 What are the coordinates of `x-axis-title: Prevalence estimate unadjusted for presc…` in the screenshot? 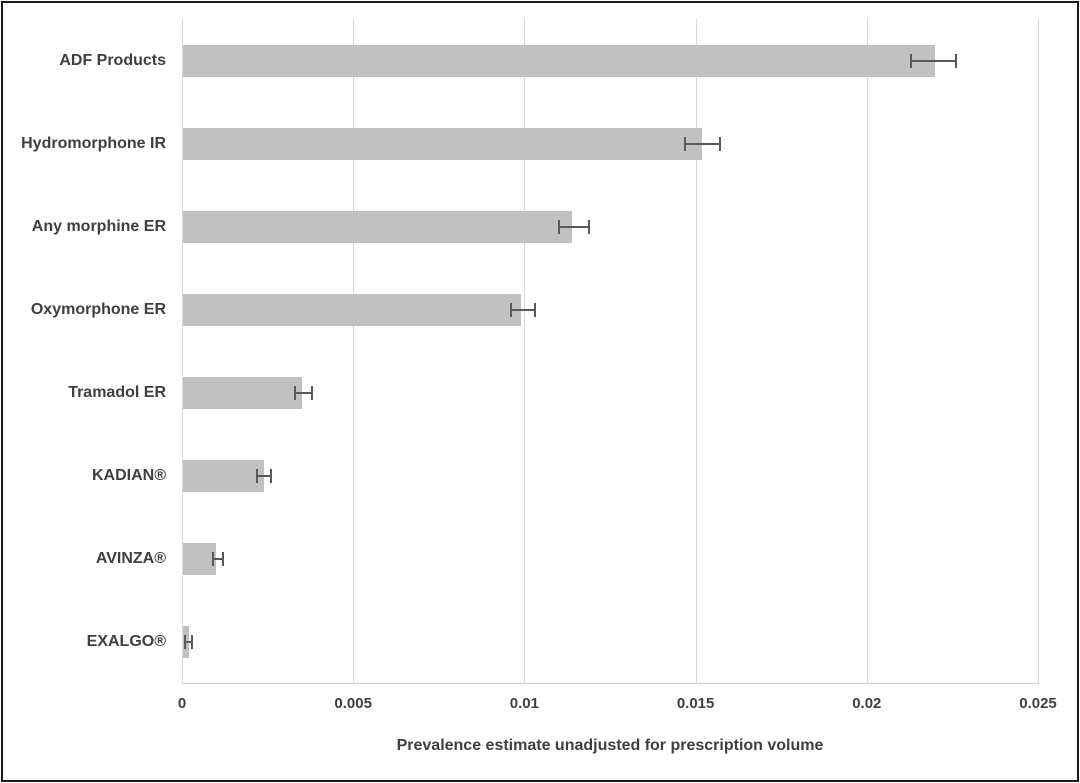 It's located at (610, 745).